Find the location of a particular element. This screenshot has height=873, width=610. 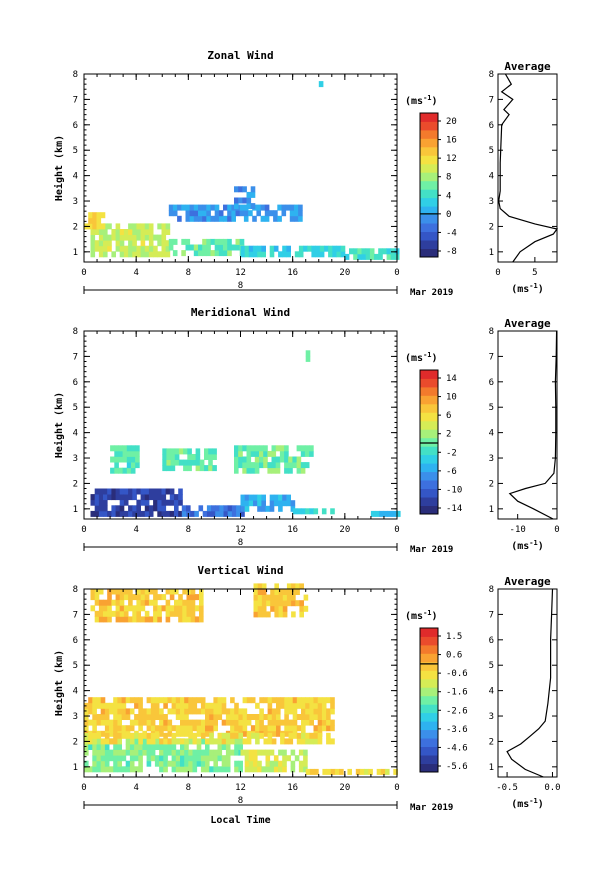

avg-y-tick-label: 6 is located at coordinates (491, 641).